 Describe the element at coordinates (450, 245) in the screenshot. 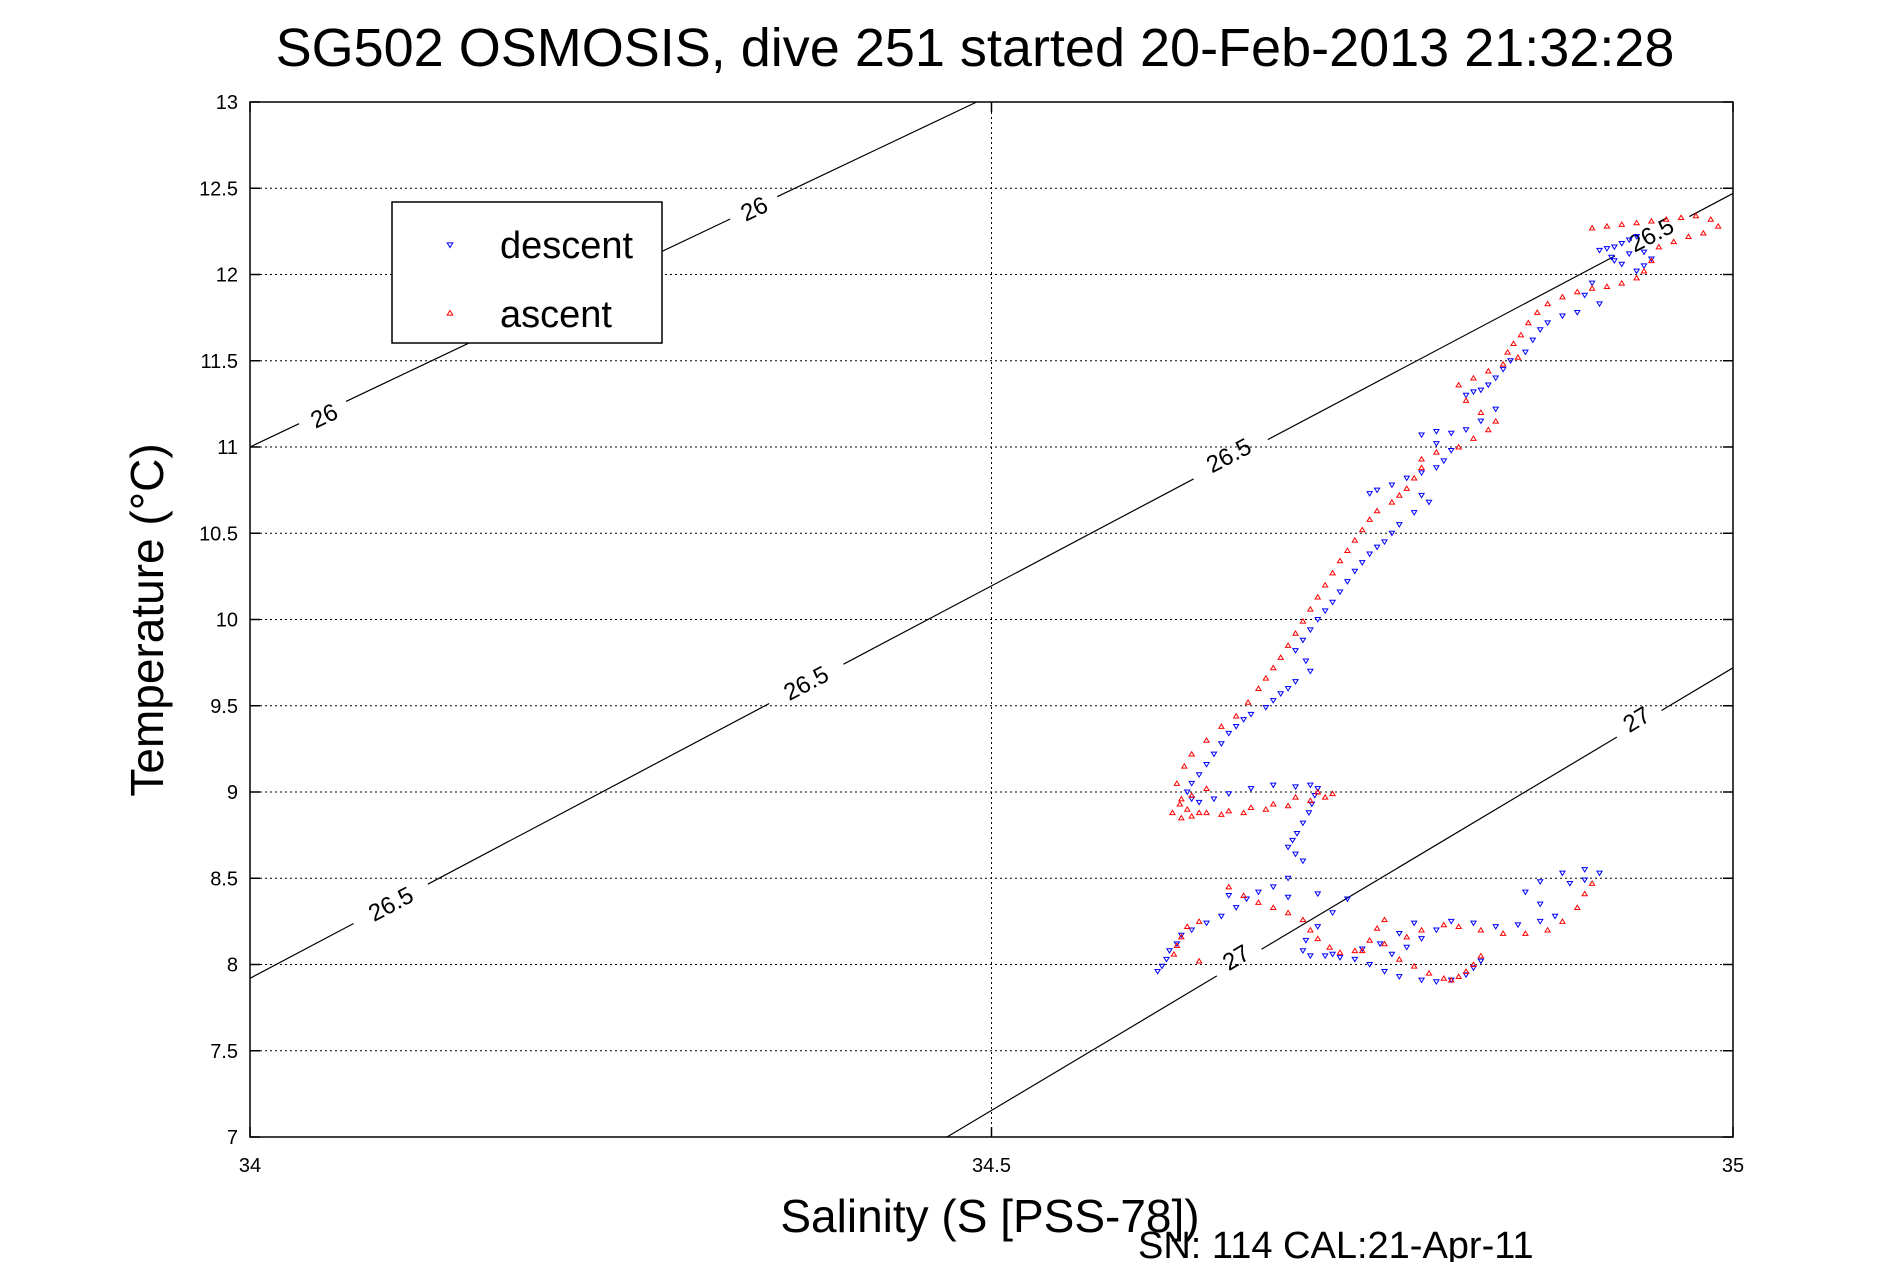

I see `legend-descent-symbol` at that location.